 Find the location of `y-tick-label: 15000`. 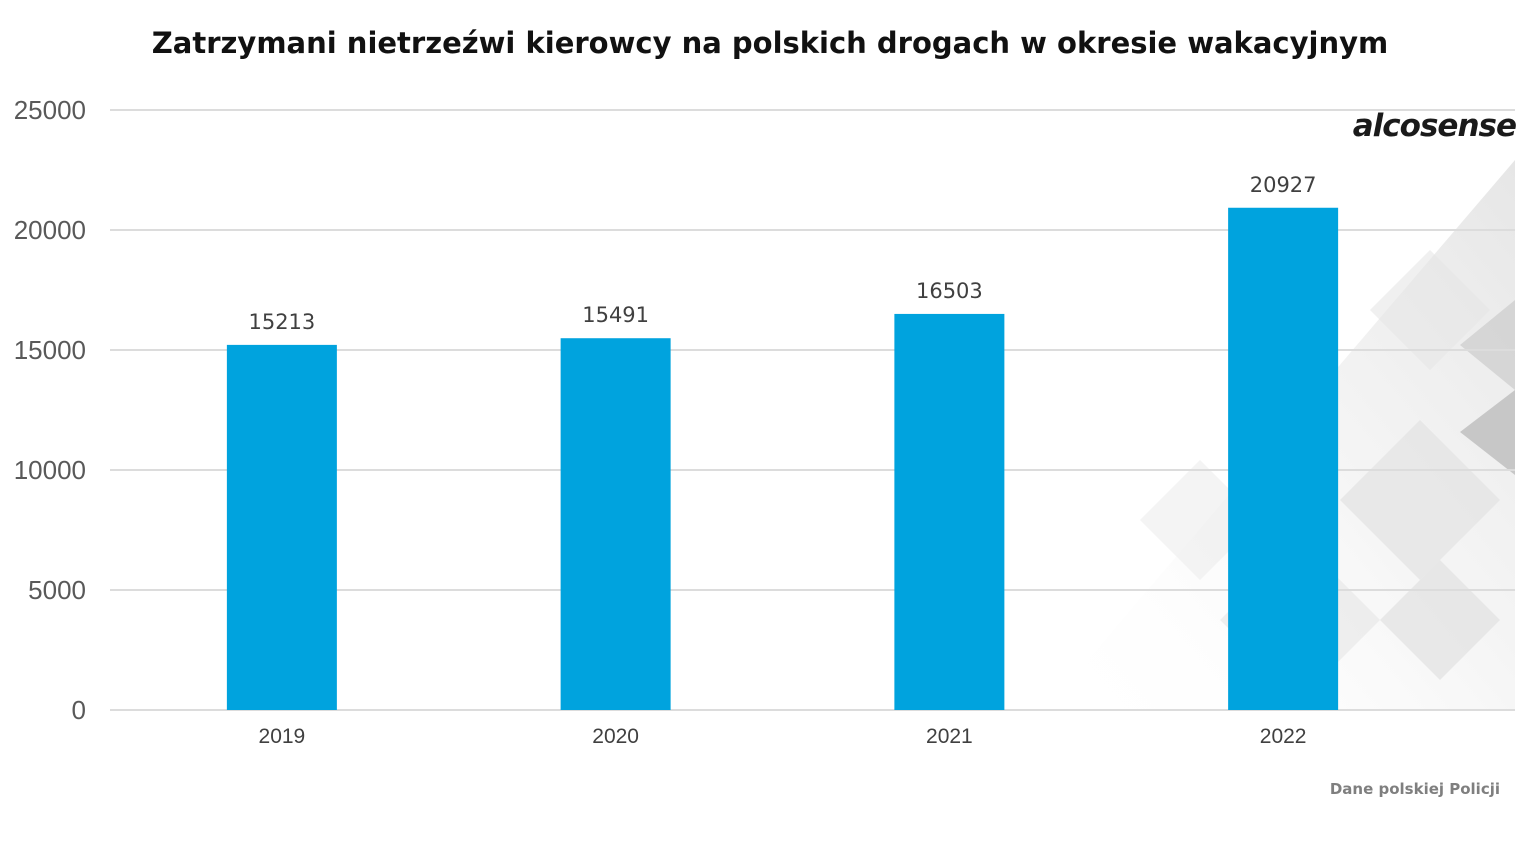

y-tick-label: 15000 is located at coordinates (50, 350).